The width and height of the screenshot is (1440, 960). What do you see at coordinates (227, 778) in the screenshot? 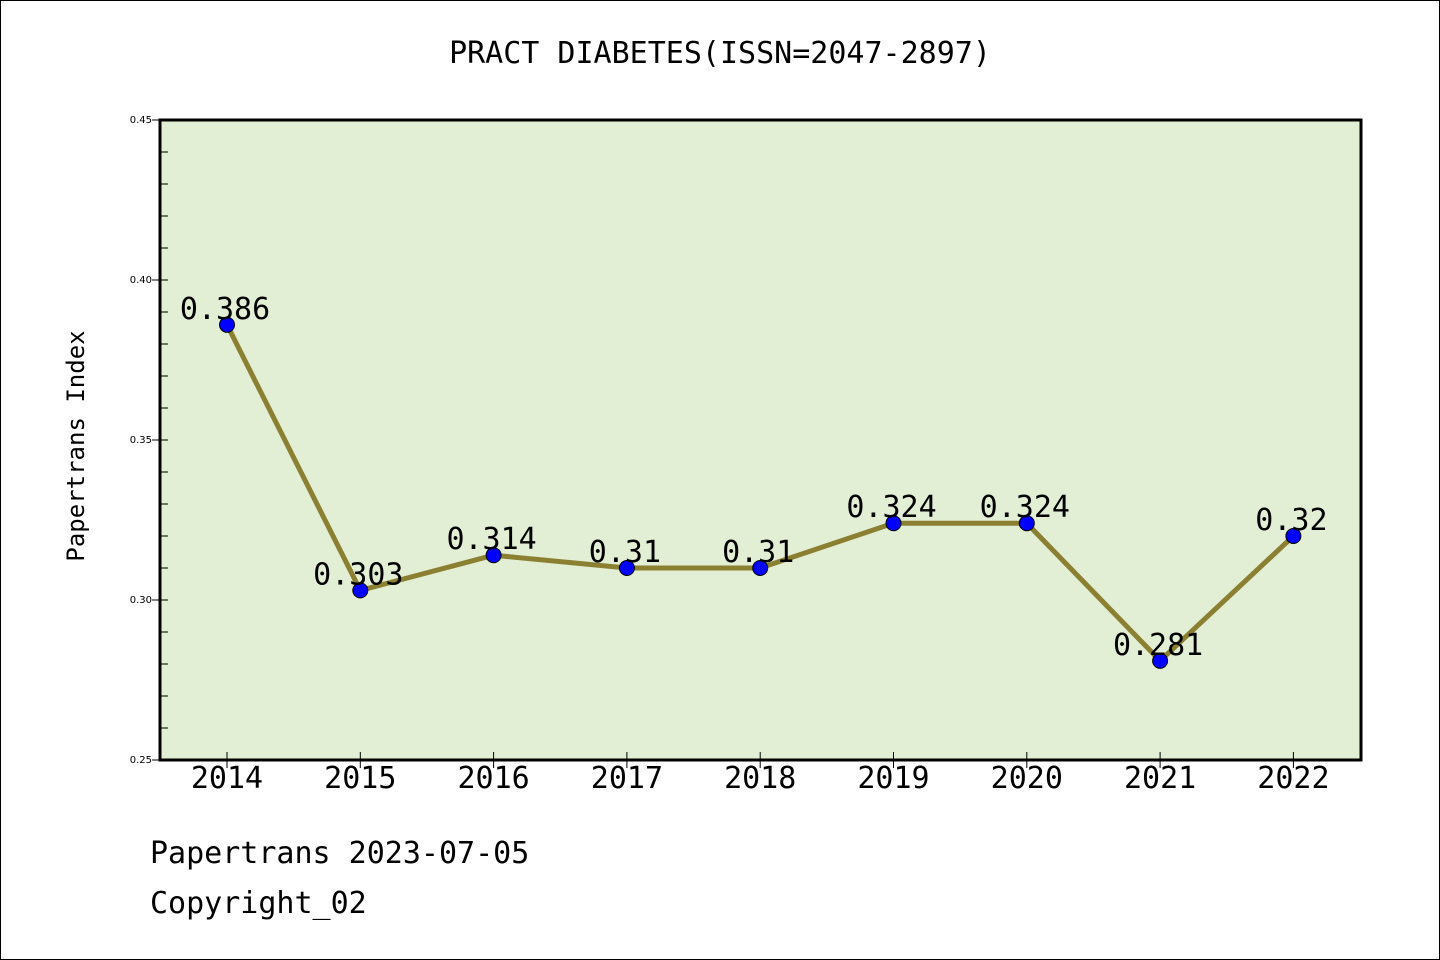
I see `x-tick-label: 2014` at bounding box center [227, 778].